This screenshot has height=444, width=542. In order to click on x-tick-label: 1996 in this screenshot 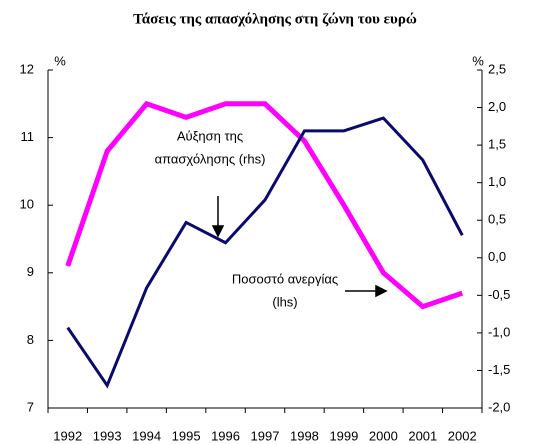, I will do `click(225, 435)`.